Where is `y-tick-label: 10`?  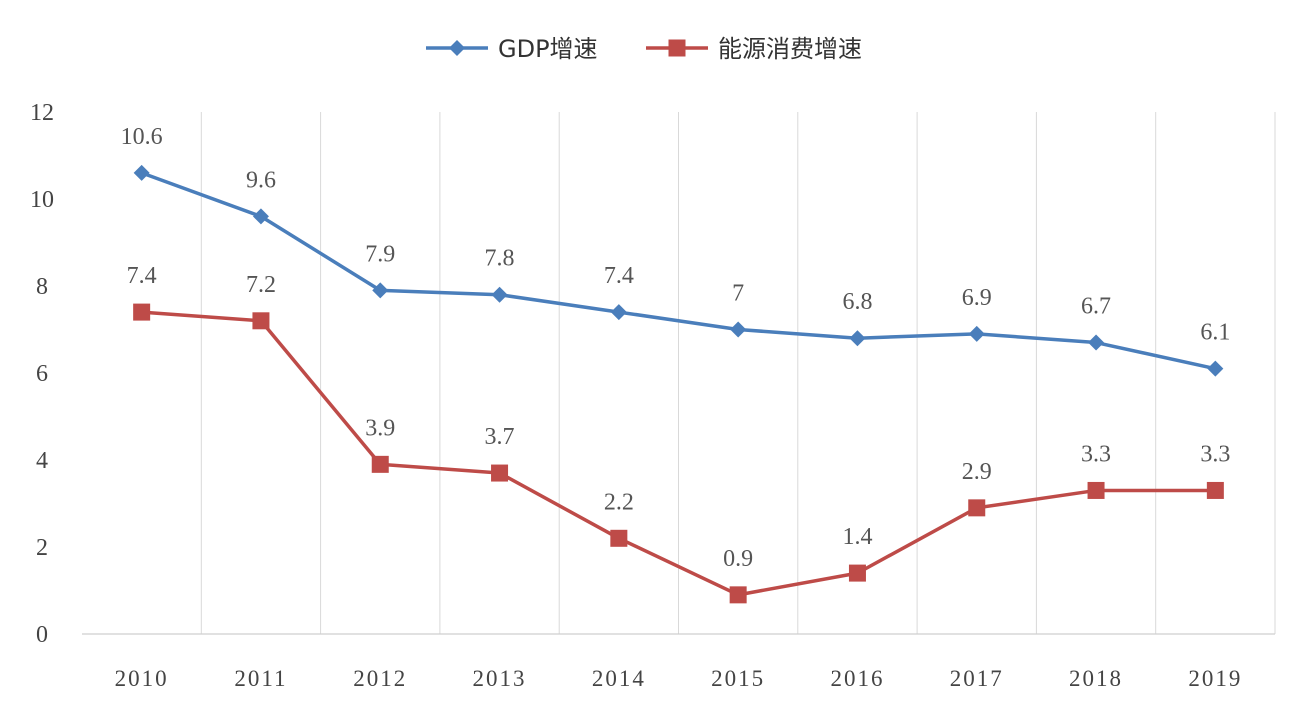 y-tick-label: 10 is located at coordinates (42, 200).